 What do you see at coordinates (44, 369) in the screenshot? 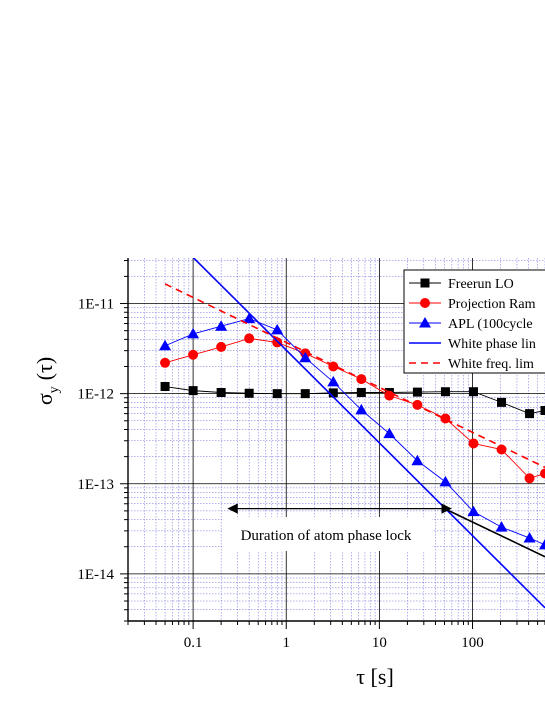
I see `y-axis-title-argument: (τ)` at bounding box center [44, 369].